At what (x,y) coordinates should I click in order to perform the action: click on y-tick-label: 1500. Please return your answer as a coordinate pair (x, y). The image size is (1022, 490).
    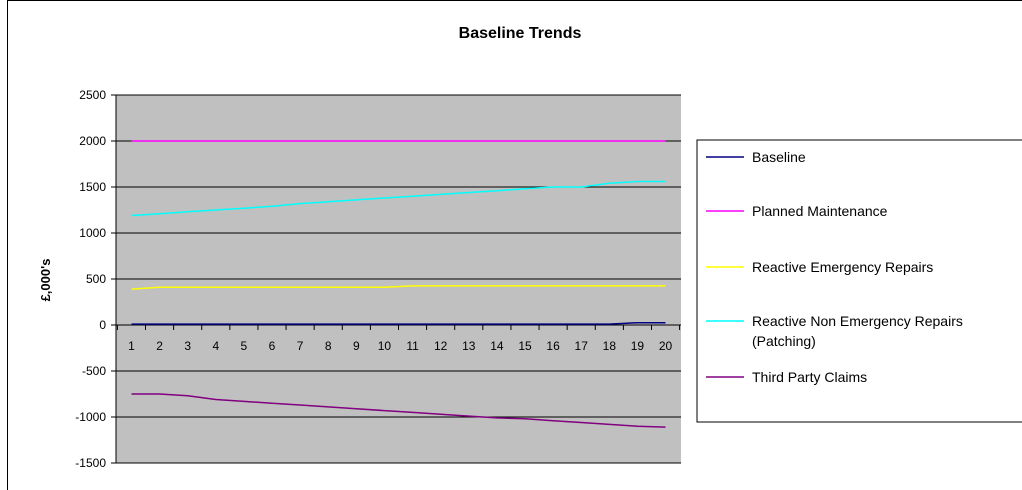
    Looking at the image, I should click on (92, 187).